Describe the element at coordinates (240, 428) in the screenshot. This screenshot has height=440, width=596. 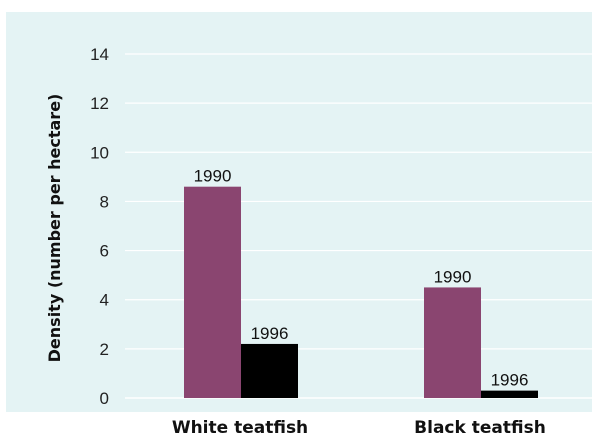
I see `x-category-label: White teatfish` at that location.